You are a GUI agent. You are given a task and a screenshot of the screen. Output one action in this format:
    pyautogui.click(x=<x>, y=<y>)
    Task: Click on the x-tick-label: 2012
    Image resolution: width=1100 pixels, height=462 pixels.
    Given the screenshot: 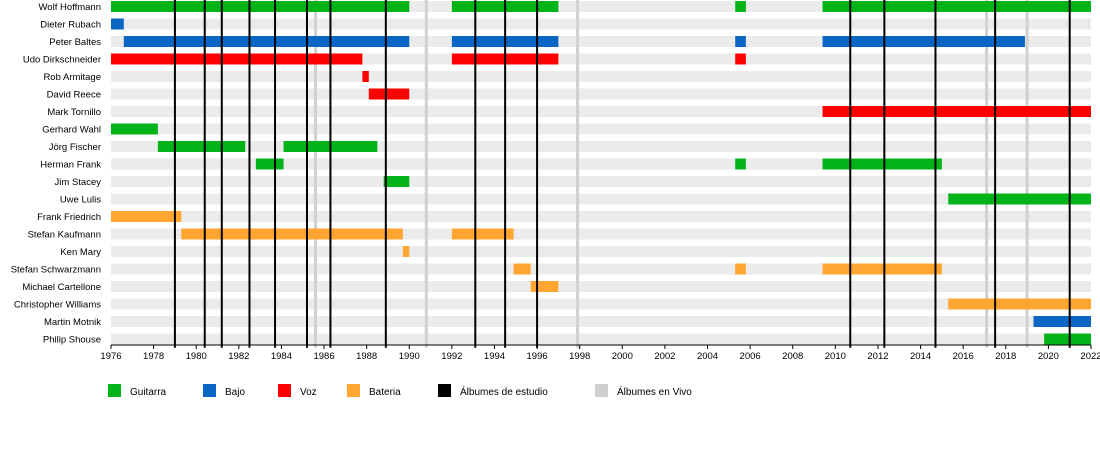 What is the action you would take?
    pyautogui.click(x=877, y=356)
    